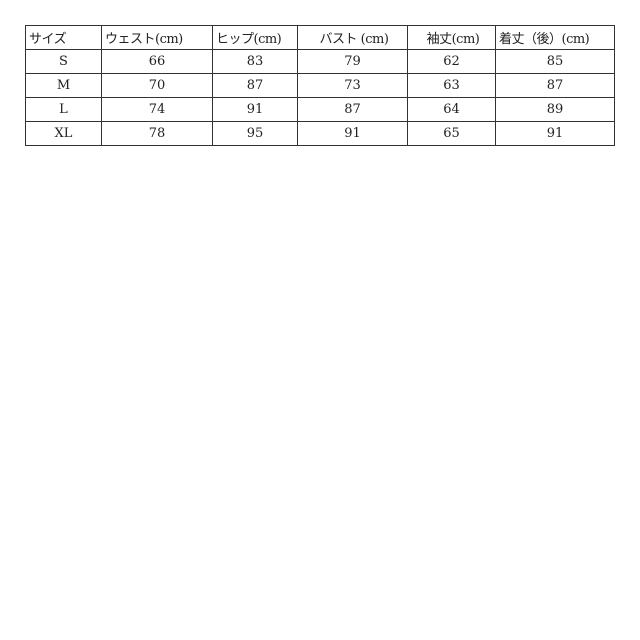 Image resolution: width=640 pixels, height=640 pixels. Describe the element at coordinates (451, 133) in the screenshot. I see `cell-sleeve: 65` at that location.